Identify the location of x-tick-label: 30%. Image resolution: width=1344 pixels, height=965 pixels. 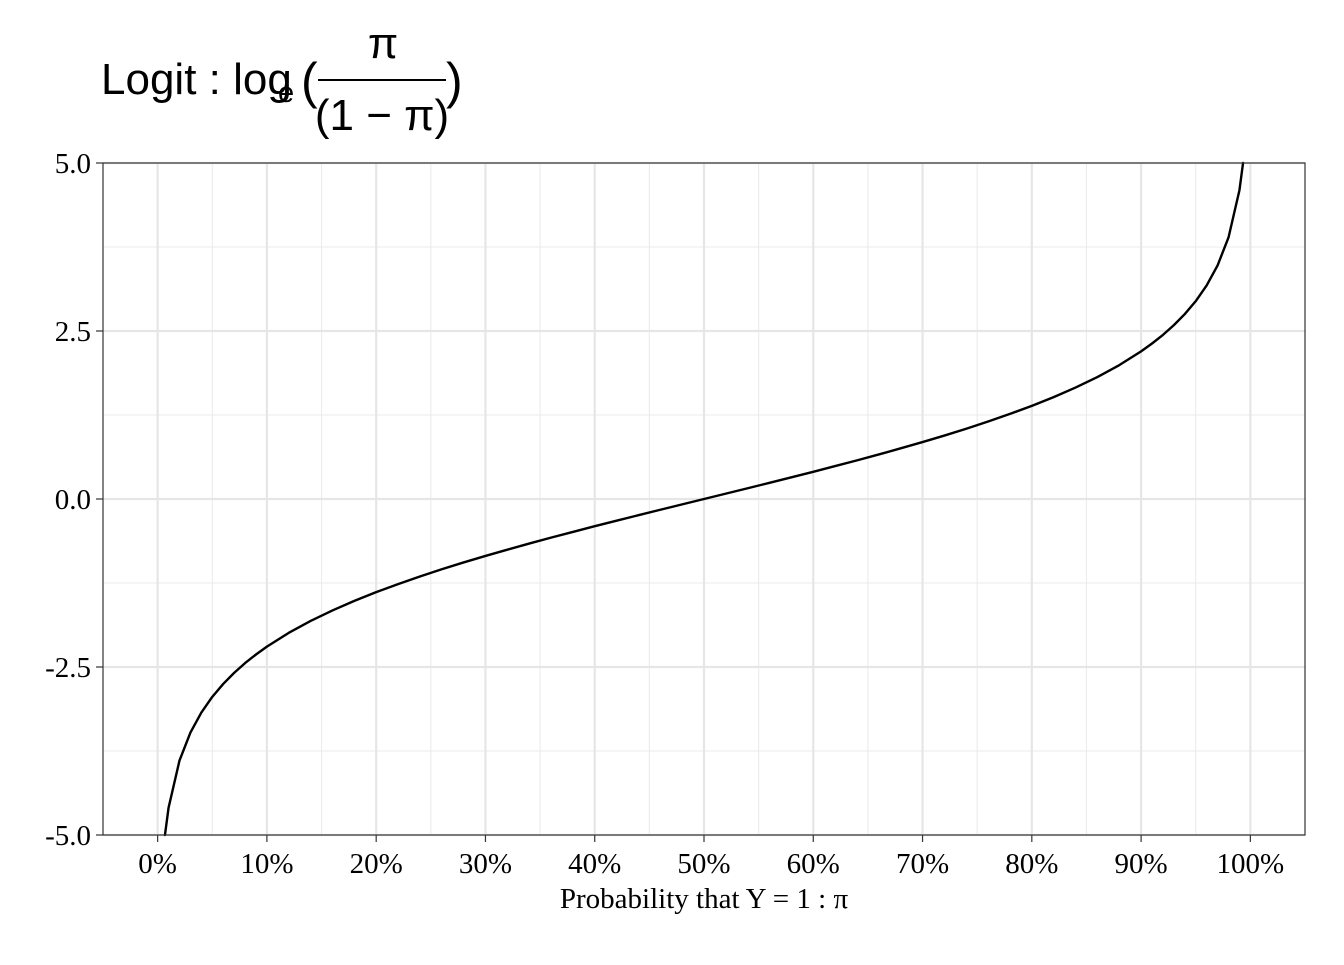
(485, 864).